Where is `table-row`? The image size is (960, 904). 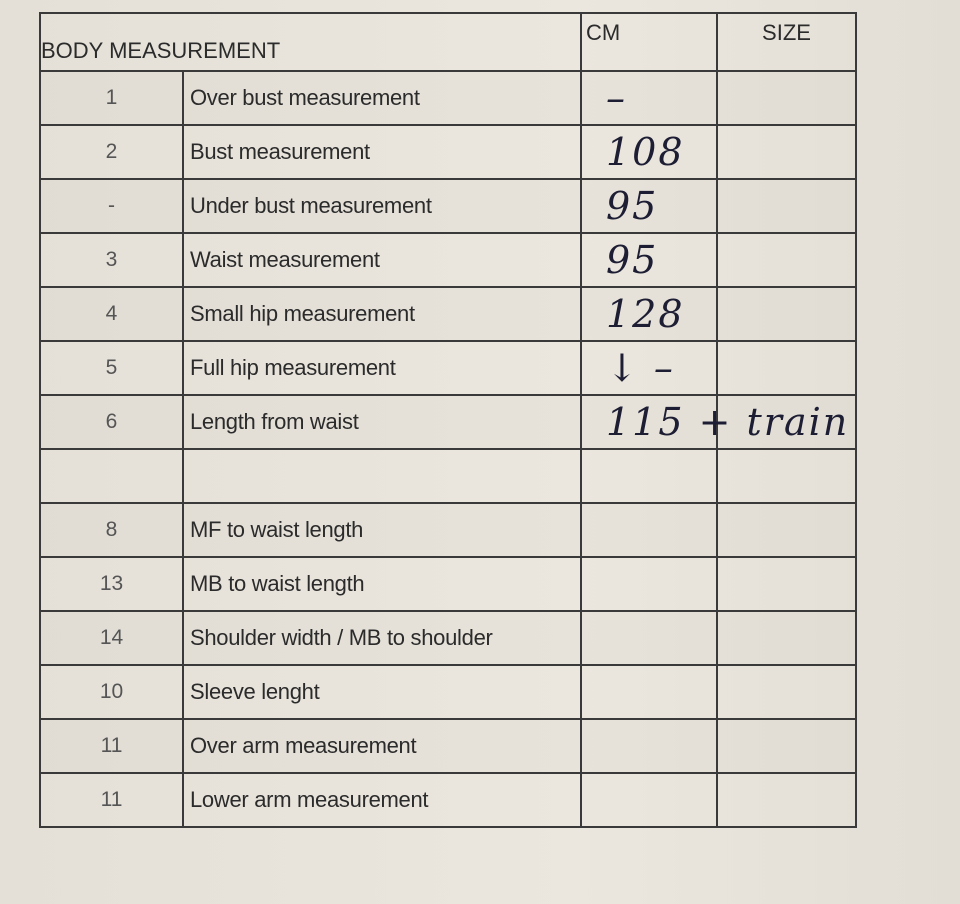
table-row is located at coordinates (448, 476).